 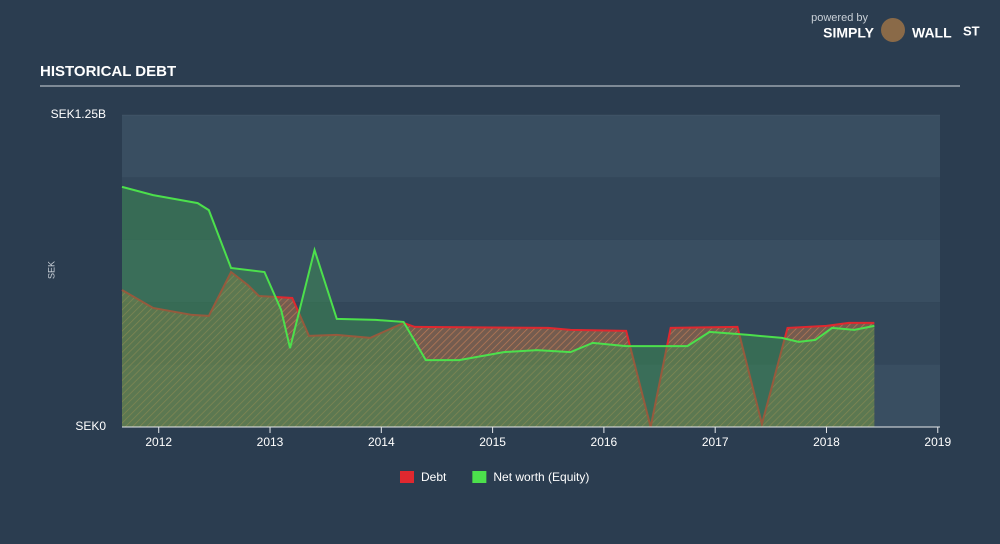 What do you see at coordinates (90, 426) in the screenshot?
I see `y-tick-label: SEK0` at bounding box center [90, 426].